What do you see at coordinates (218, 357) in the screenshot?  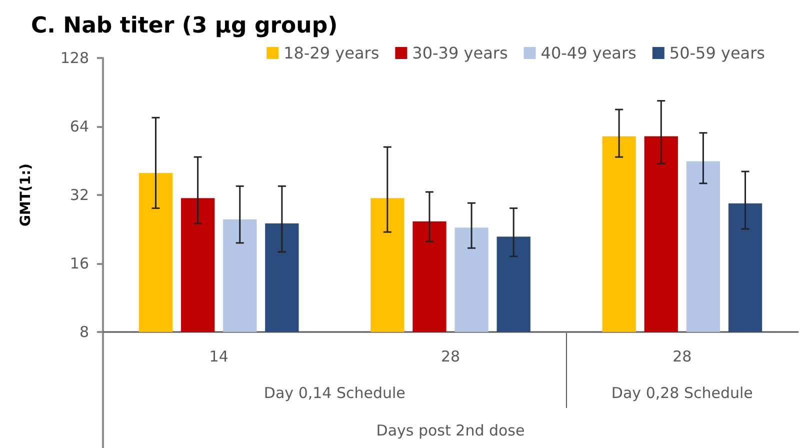 I see `x-tick-label: 14` at bounding box center [218, 357].